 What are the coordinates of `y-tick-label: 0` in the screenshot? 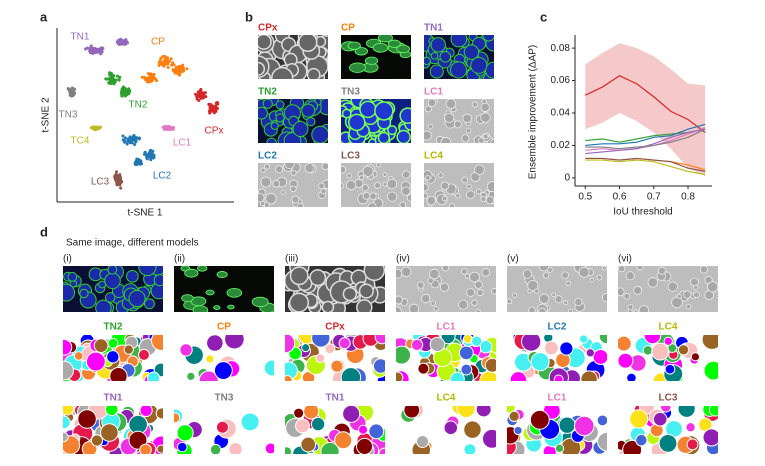 It's located at (567, 178).